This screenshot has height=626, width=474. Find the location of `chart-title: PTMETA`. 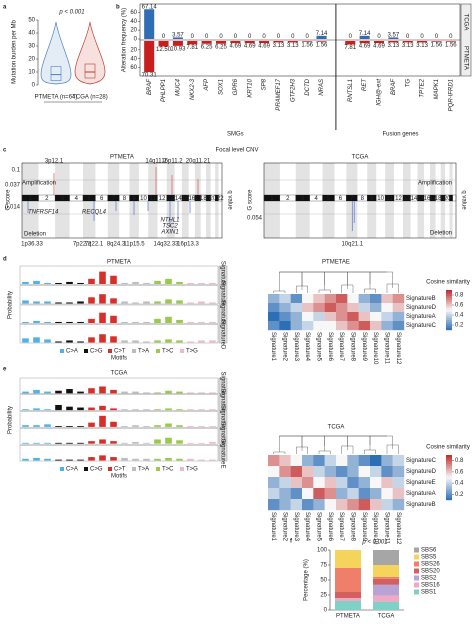

chart-title: PTMETA is located at coordinates (119, 263).